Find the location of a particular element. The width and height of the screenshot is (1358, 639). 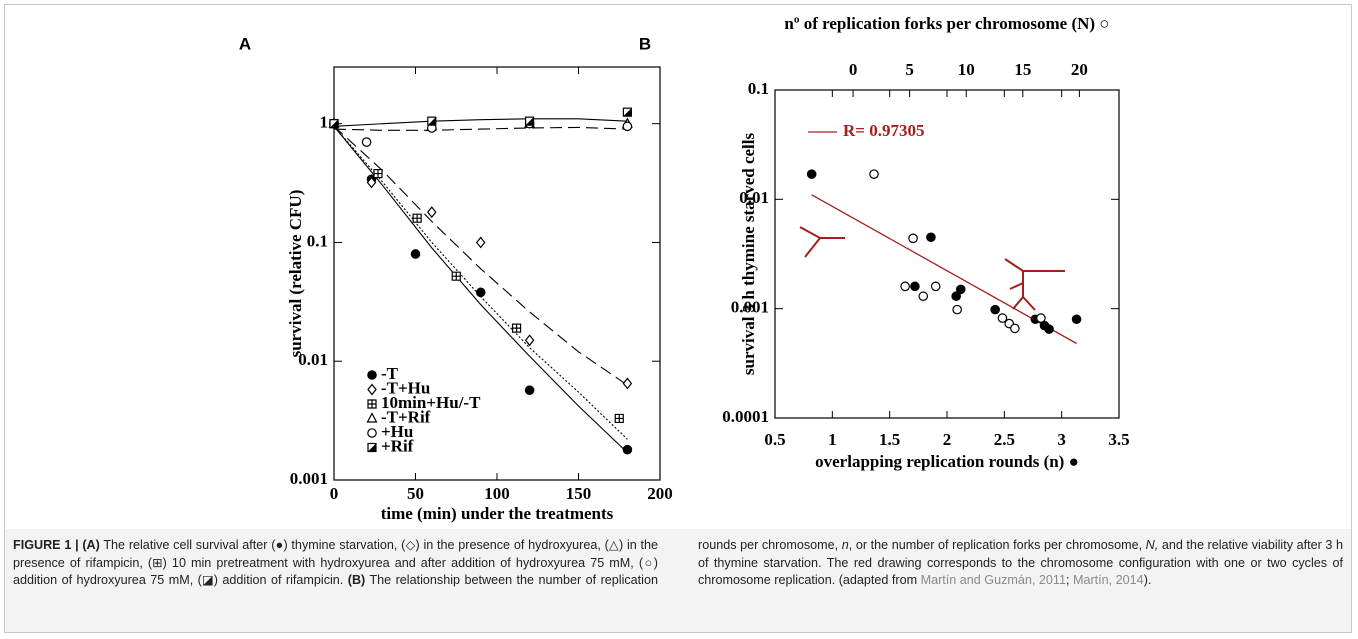

y-tick-label: 1 is located at coordinates (324, 122).